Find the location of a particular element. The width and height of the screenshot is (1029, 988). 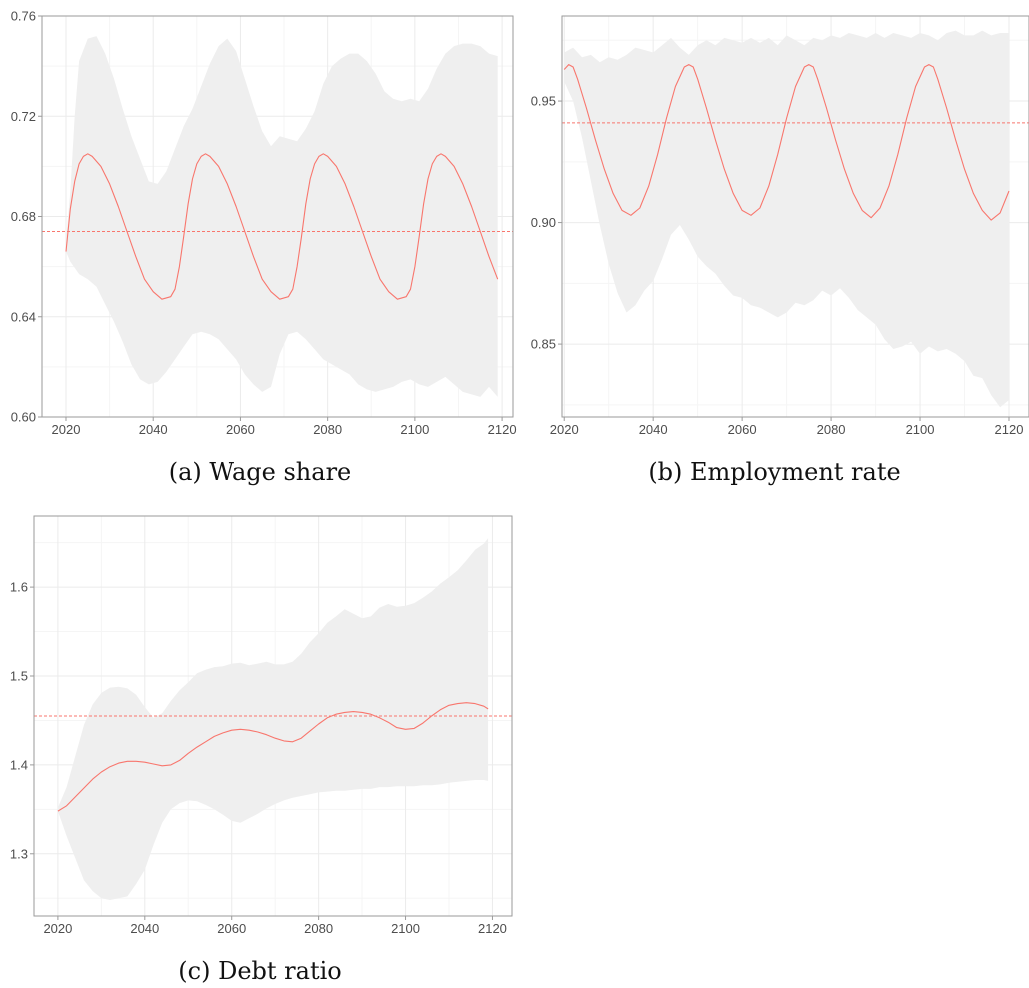

y-tick-label: 1.4 is located at coordinates (19, 764).